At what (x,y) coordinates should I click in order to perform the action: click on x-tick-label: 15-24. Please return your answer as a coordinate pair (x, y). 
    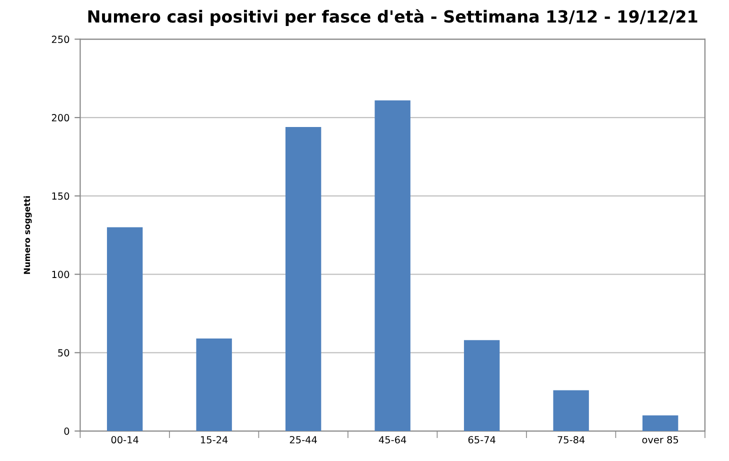
    Looking at the image, I should click on (214, 440).